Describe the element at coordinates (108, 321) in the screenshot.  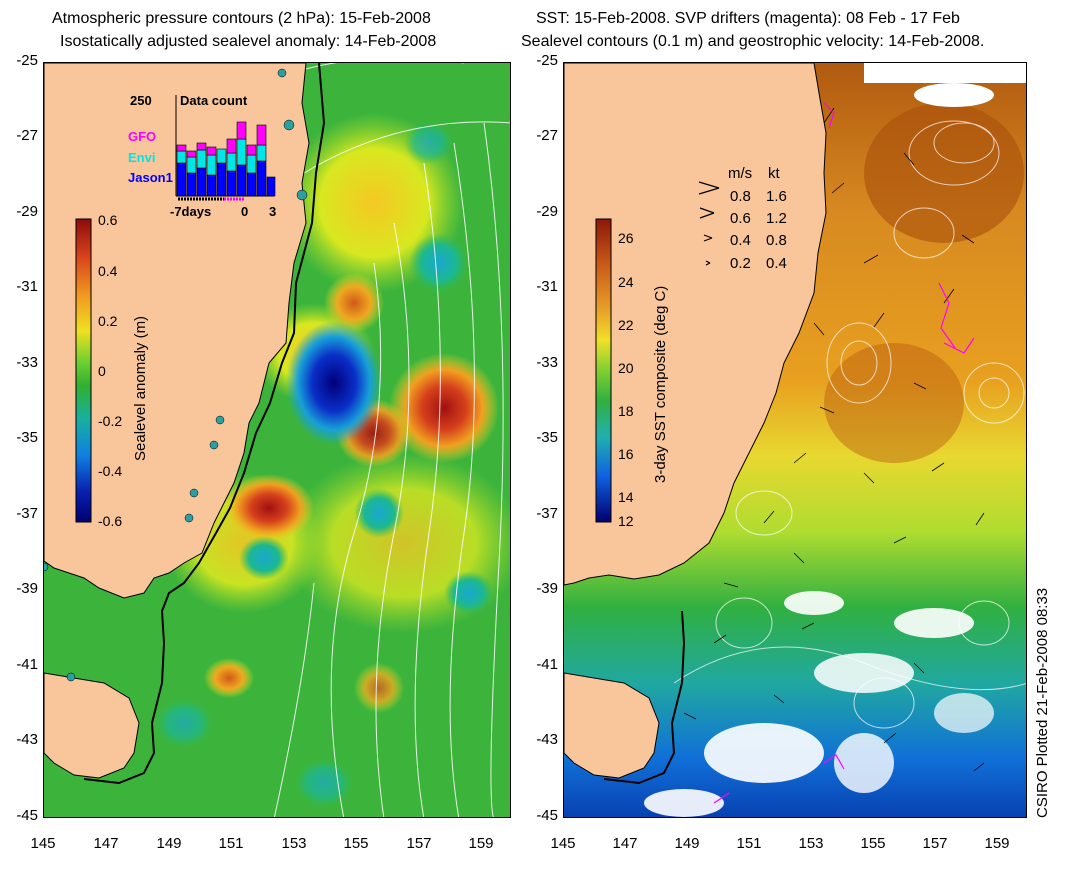
I see `left-cbar-label-2: 0.2` at that location.